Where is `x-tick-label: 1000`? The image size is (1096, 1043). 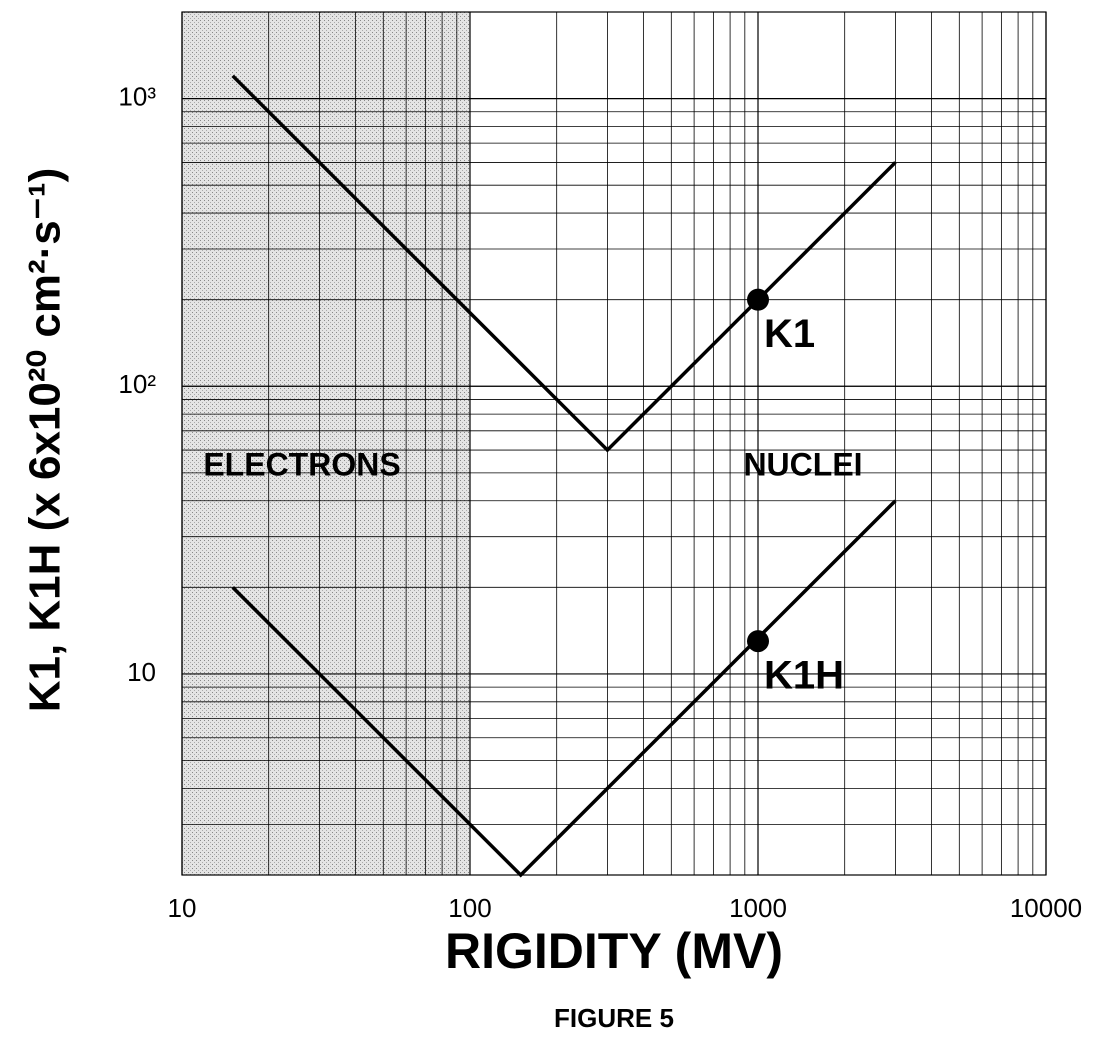 x-tick-label: 1000 is located at coordinates (758, 908).